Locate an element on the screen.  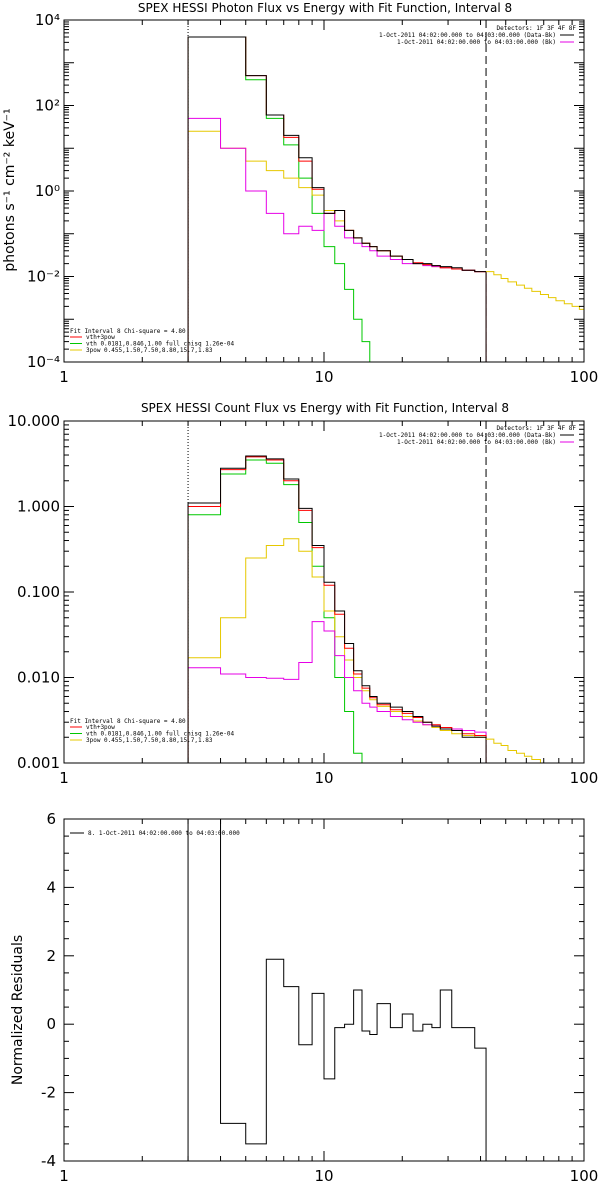
y-tick-label: -2 is located at coordinates (48, 1093).